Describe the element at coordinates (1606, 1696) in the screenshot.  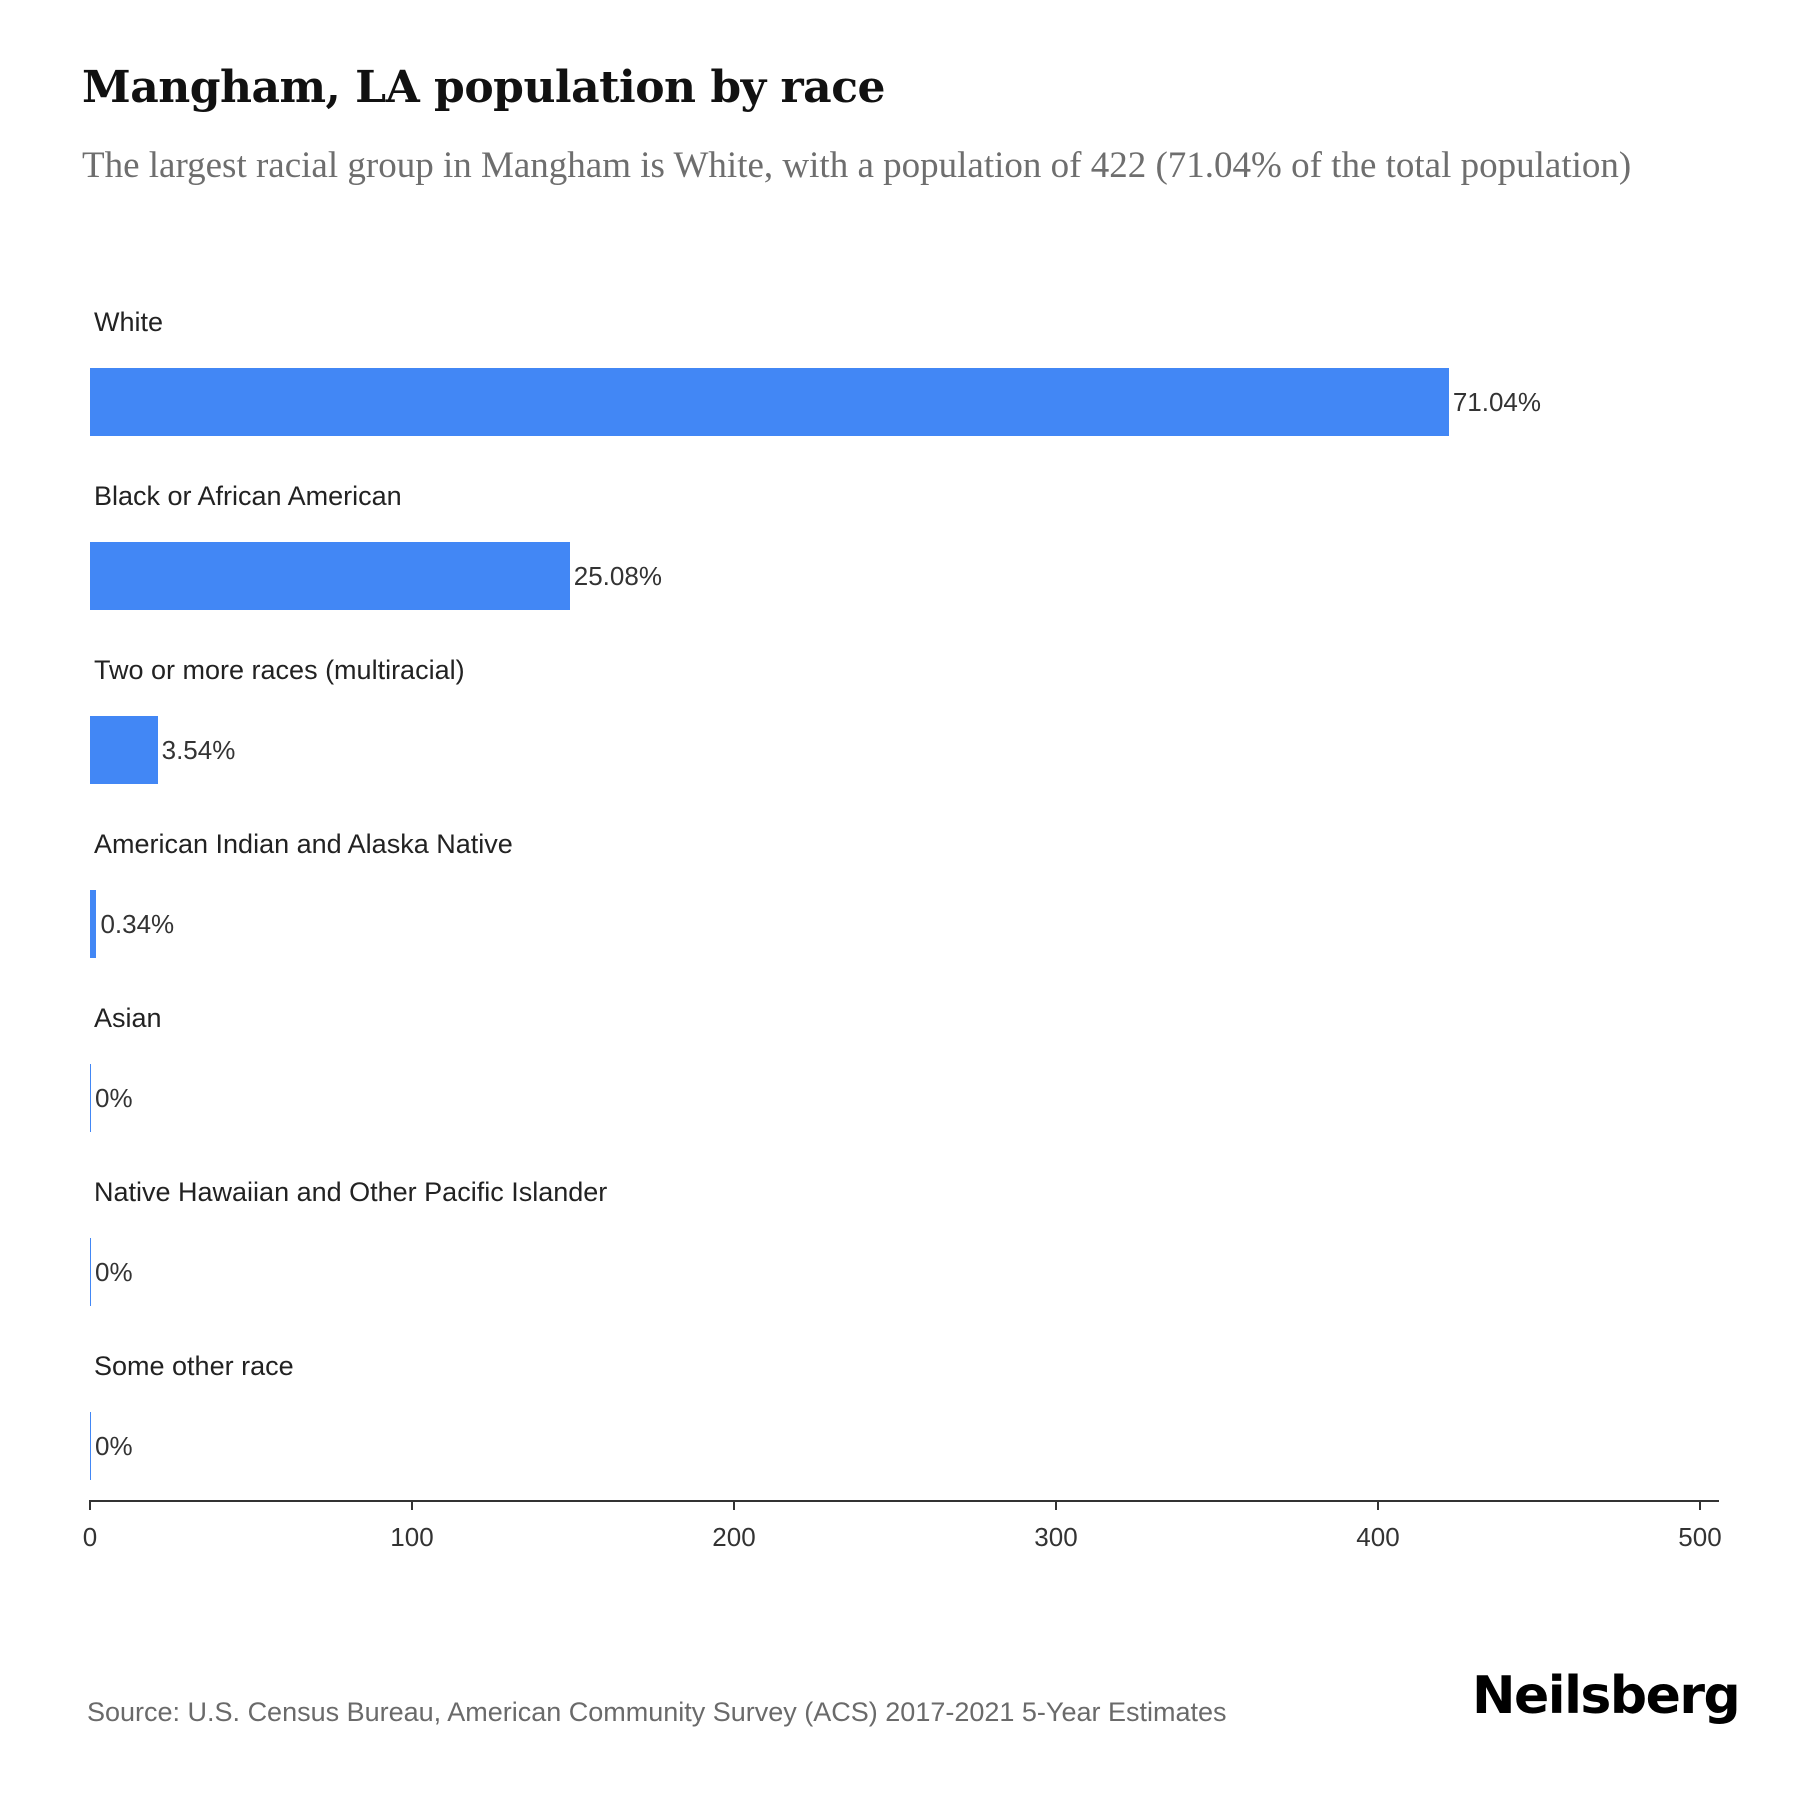
I see `neilsberg-logo: Neilsberg` at that location.